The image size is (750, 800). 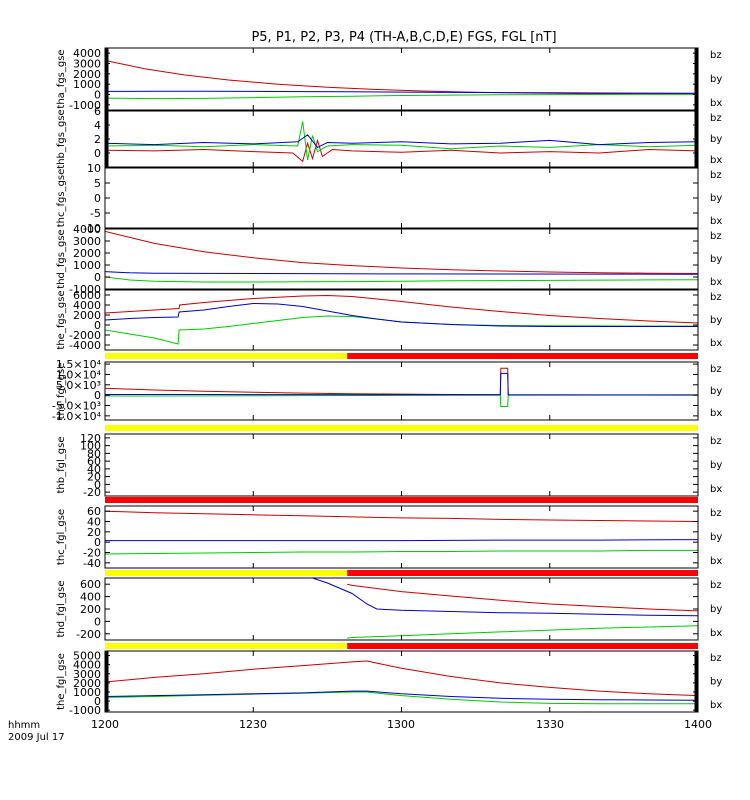 I want to click on y-tick-label: 3000, so click(x=87, y=674).